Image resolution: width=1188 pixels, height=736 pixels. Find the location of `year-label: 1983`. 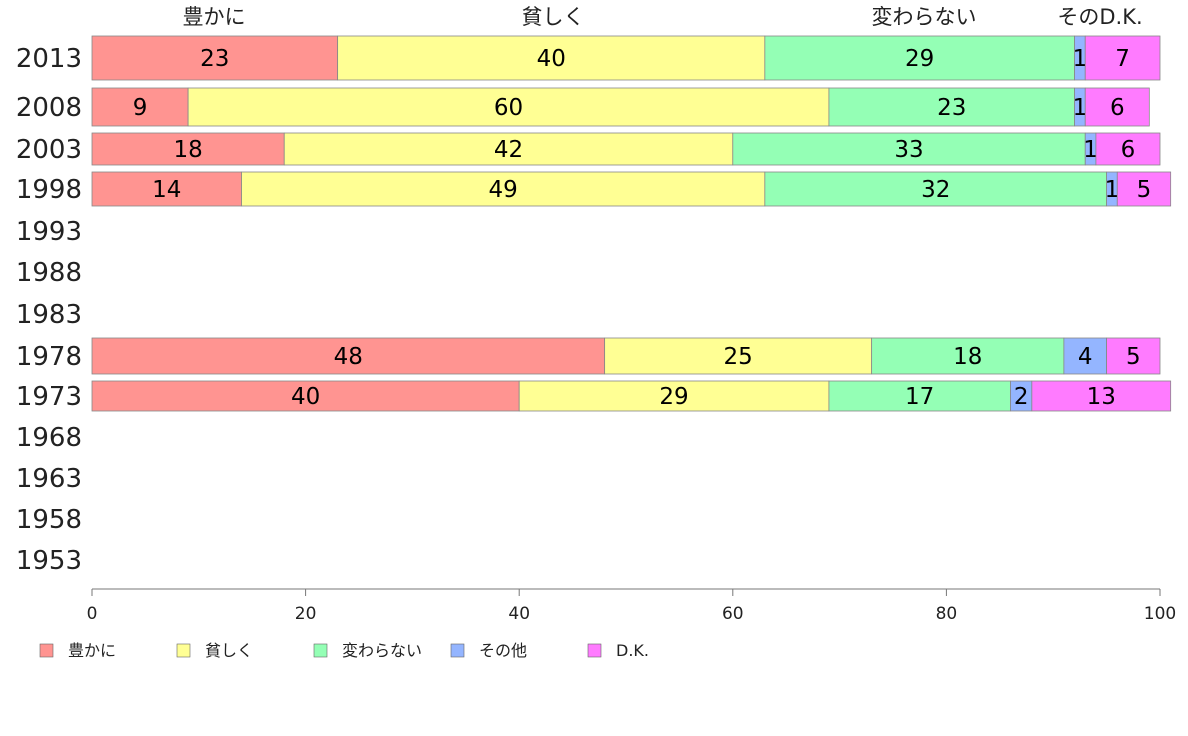

year-label: 1983 is located at coordinates (49, 315).